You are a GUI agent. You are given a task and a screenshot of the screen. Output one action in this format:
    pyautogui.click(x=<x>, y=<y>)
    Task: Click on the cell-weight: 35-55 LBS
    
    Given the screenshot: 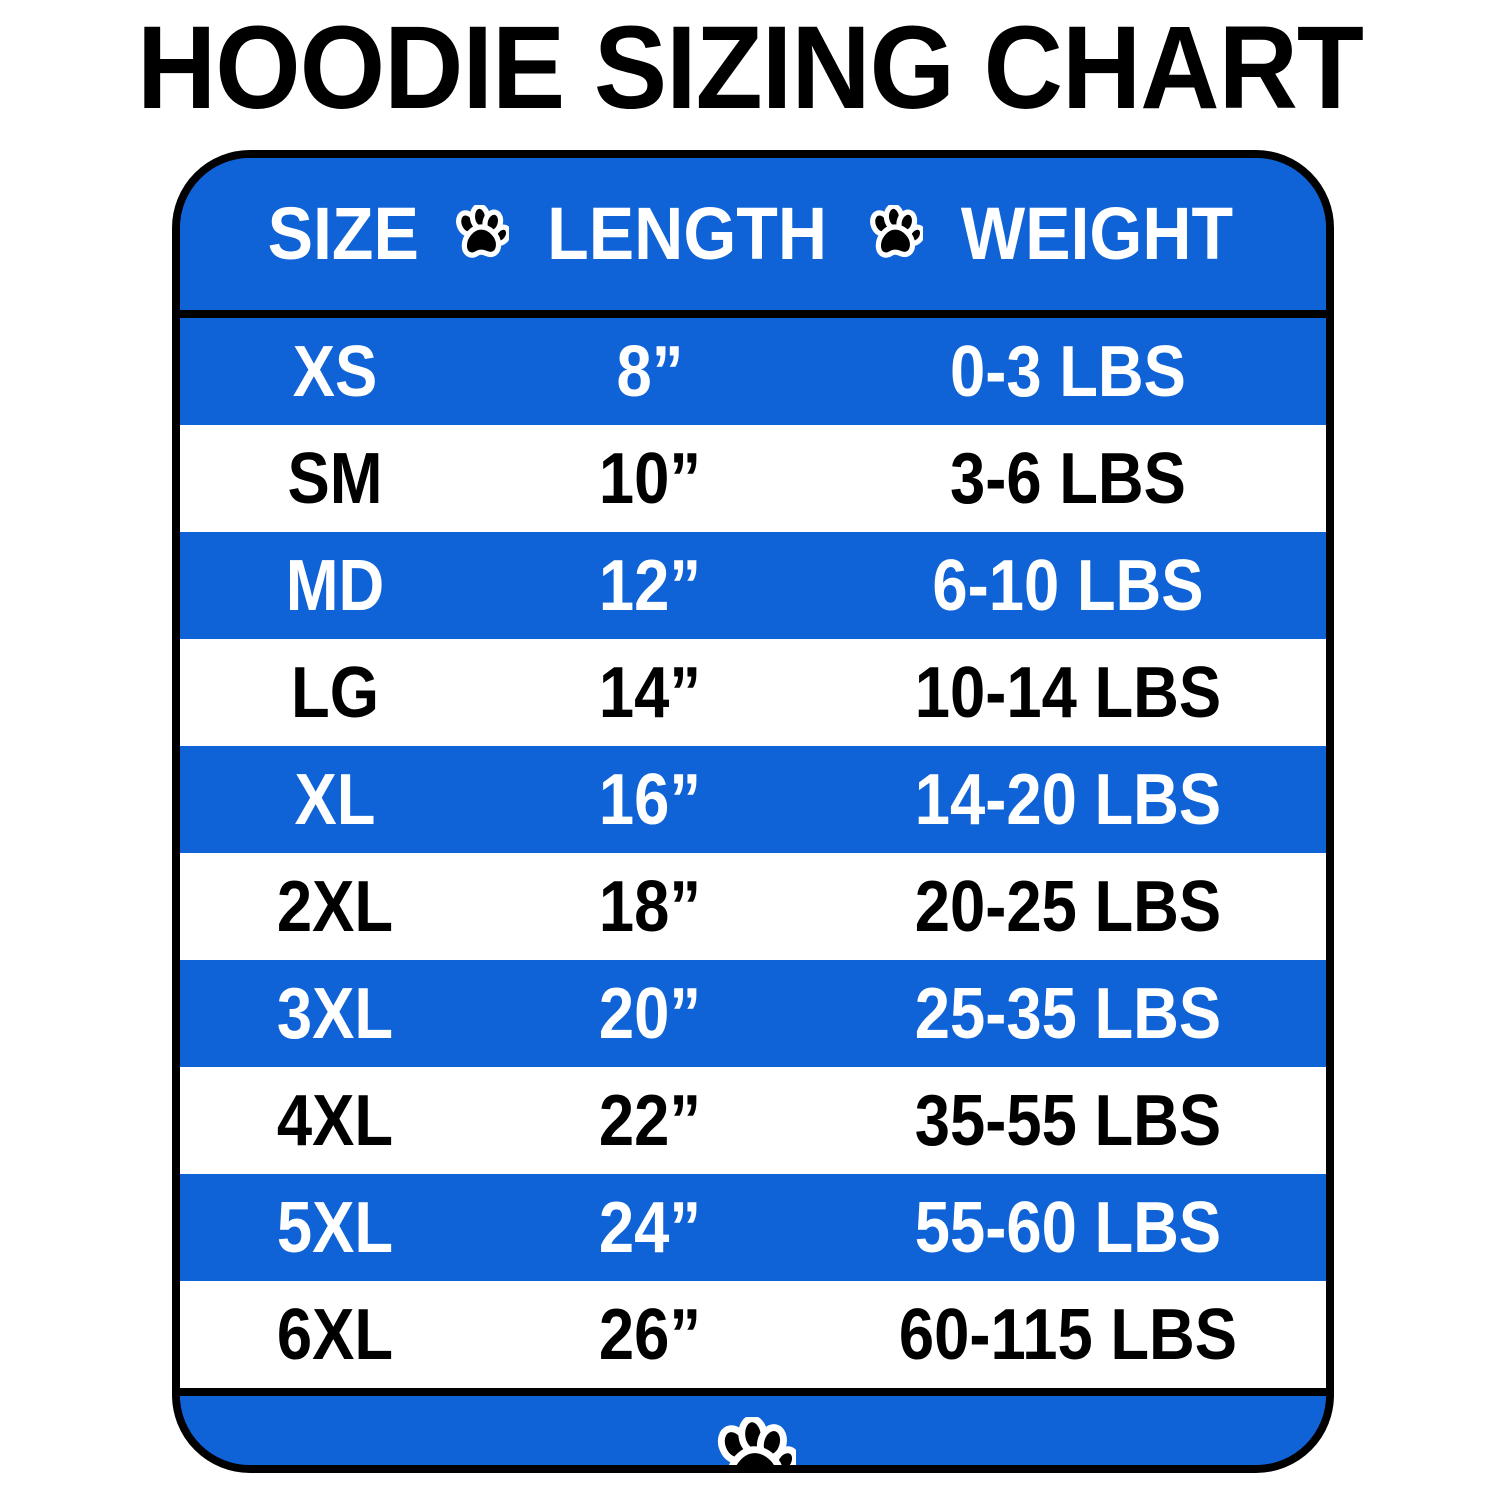 What is the action you would take?
    pyautogui.click(x=1068, y=1120)
    